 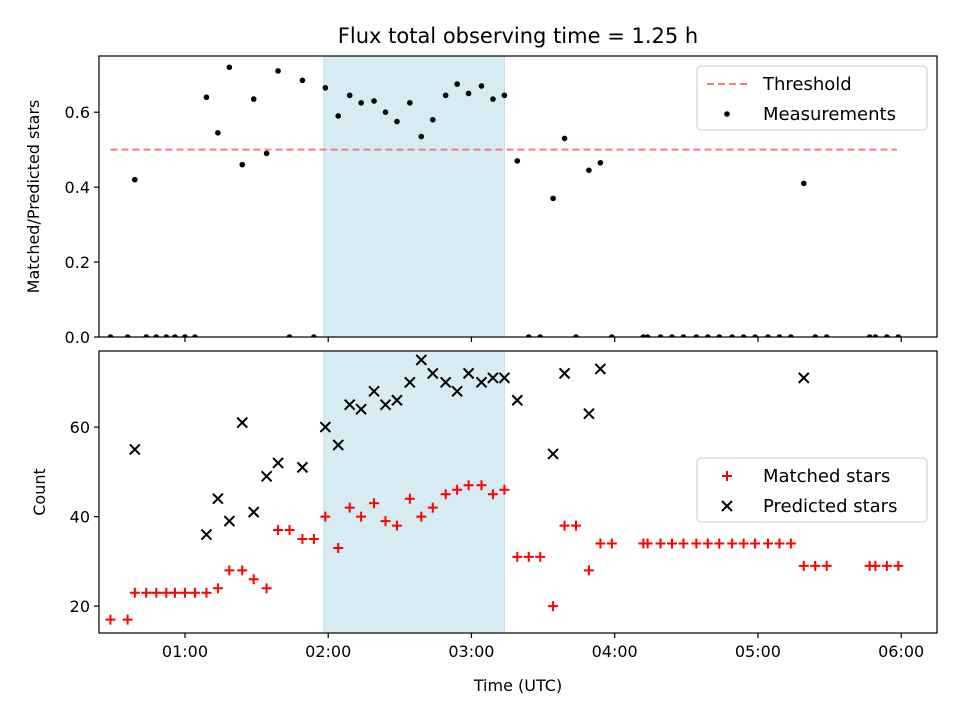 I want to click on x-tick-label: 01:00, so click(x=185, y=651).